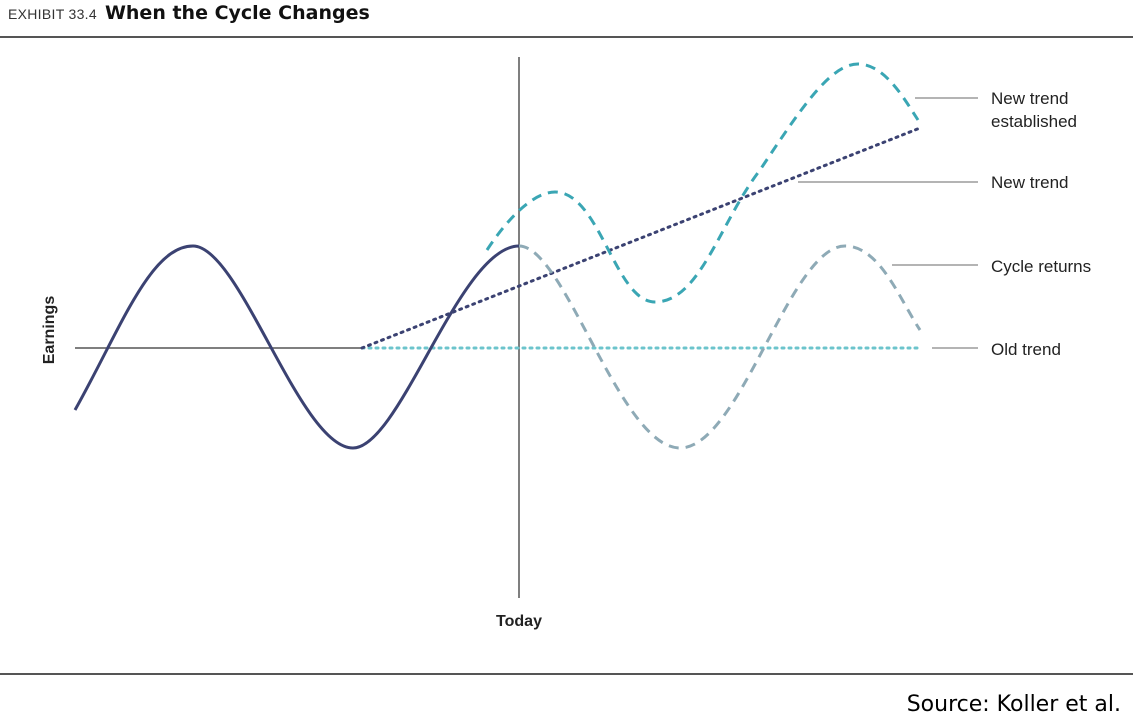  I want to click on exhibit-title: When the Cycle Changes, so click(237, 13).